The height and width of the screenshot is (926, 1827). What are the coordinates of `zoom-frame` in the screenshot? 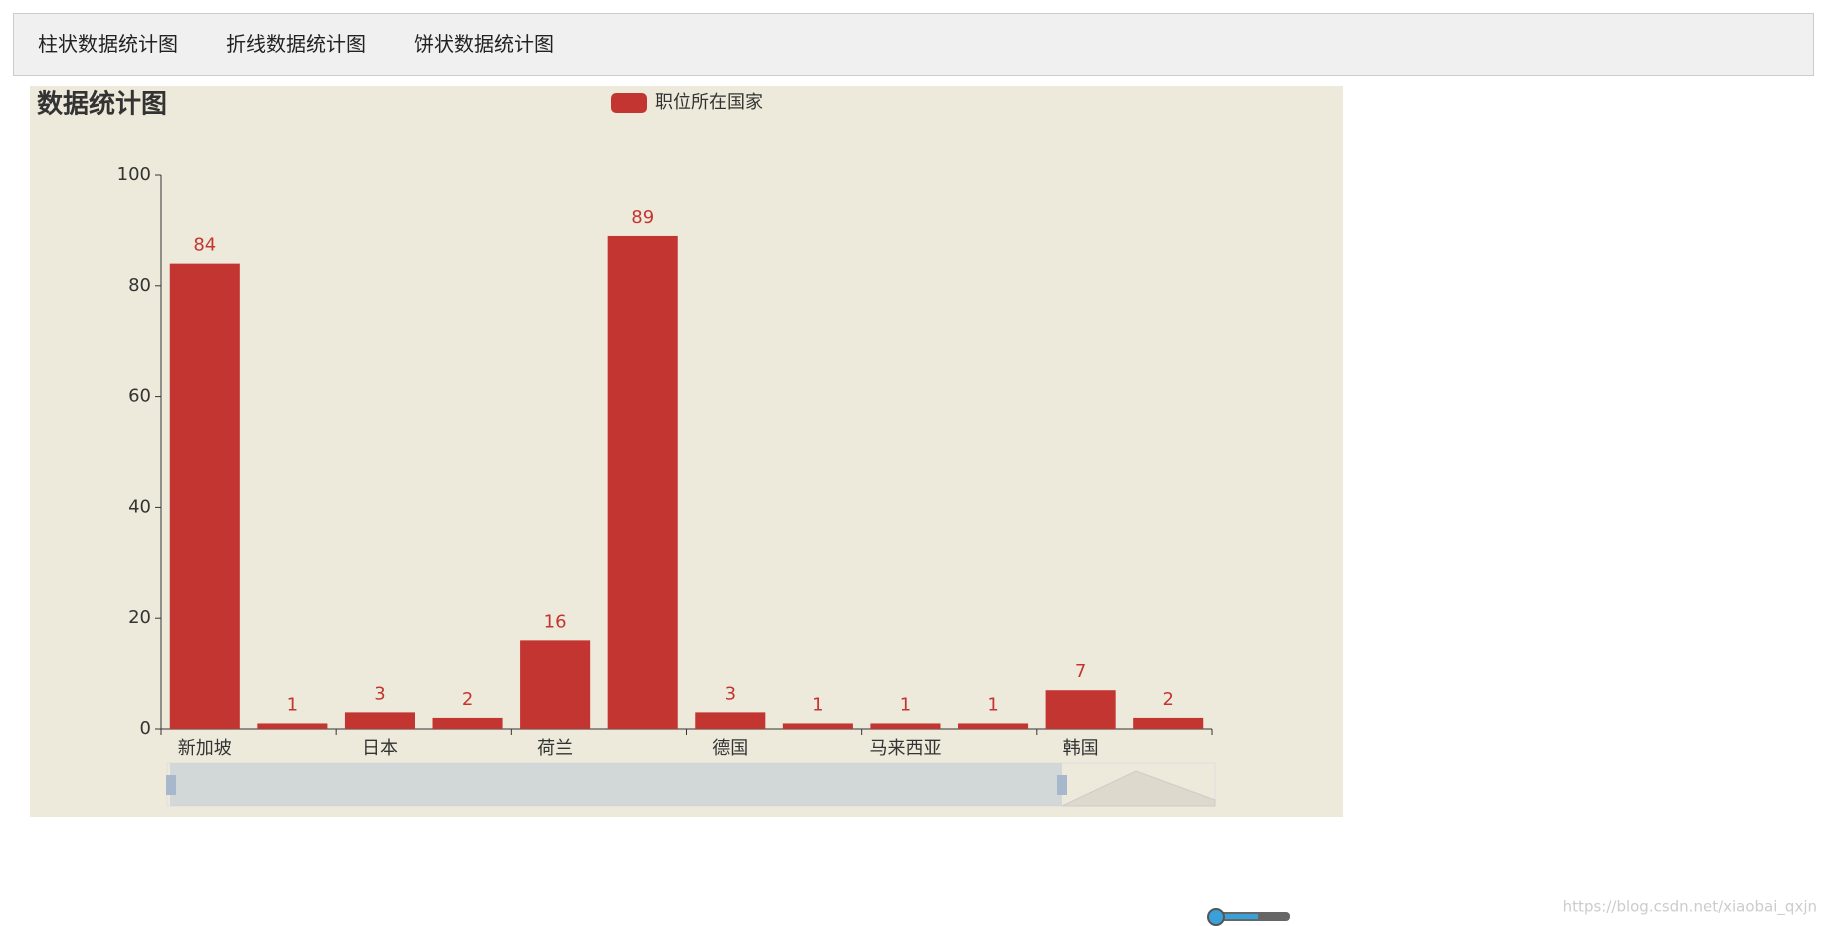 It's located at (691, 784).